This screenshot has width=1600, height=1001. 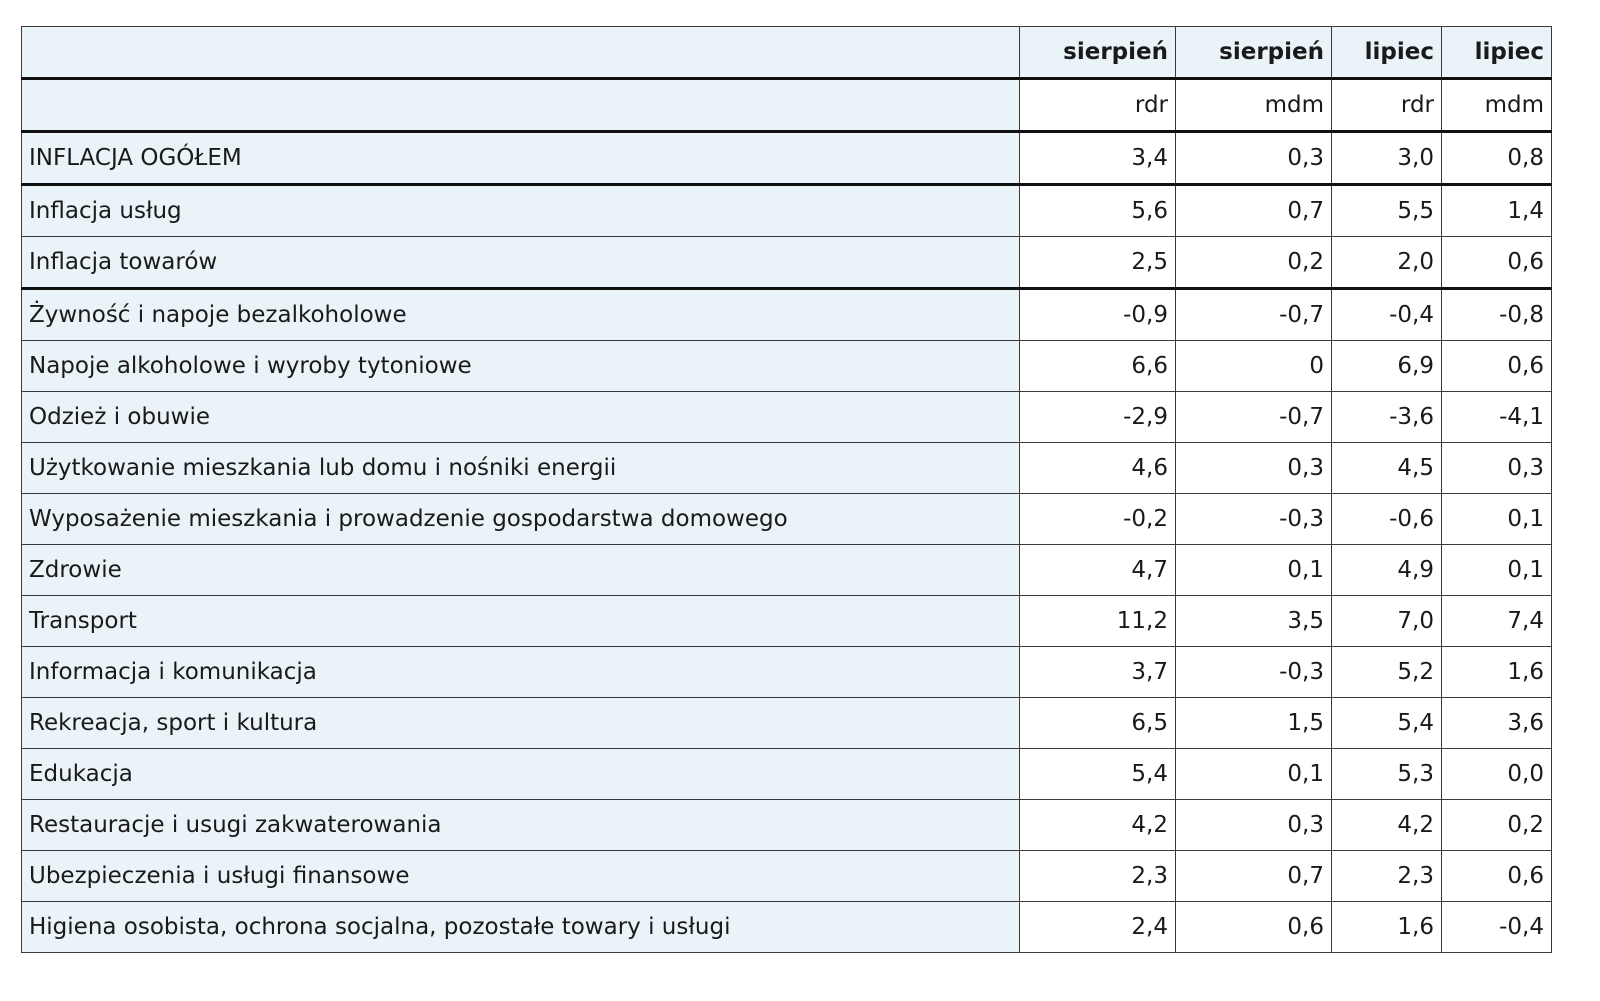 What do you see at coordinates (520, 570) in the screenshot?
I see `row-label-cell: Zdrowie` at bounding box center [520, 570].